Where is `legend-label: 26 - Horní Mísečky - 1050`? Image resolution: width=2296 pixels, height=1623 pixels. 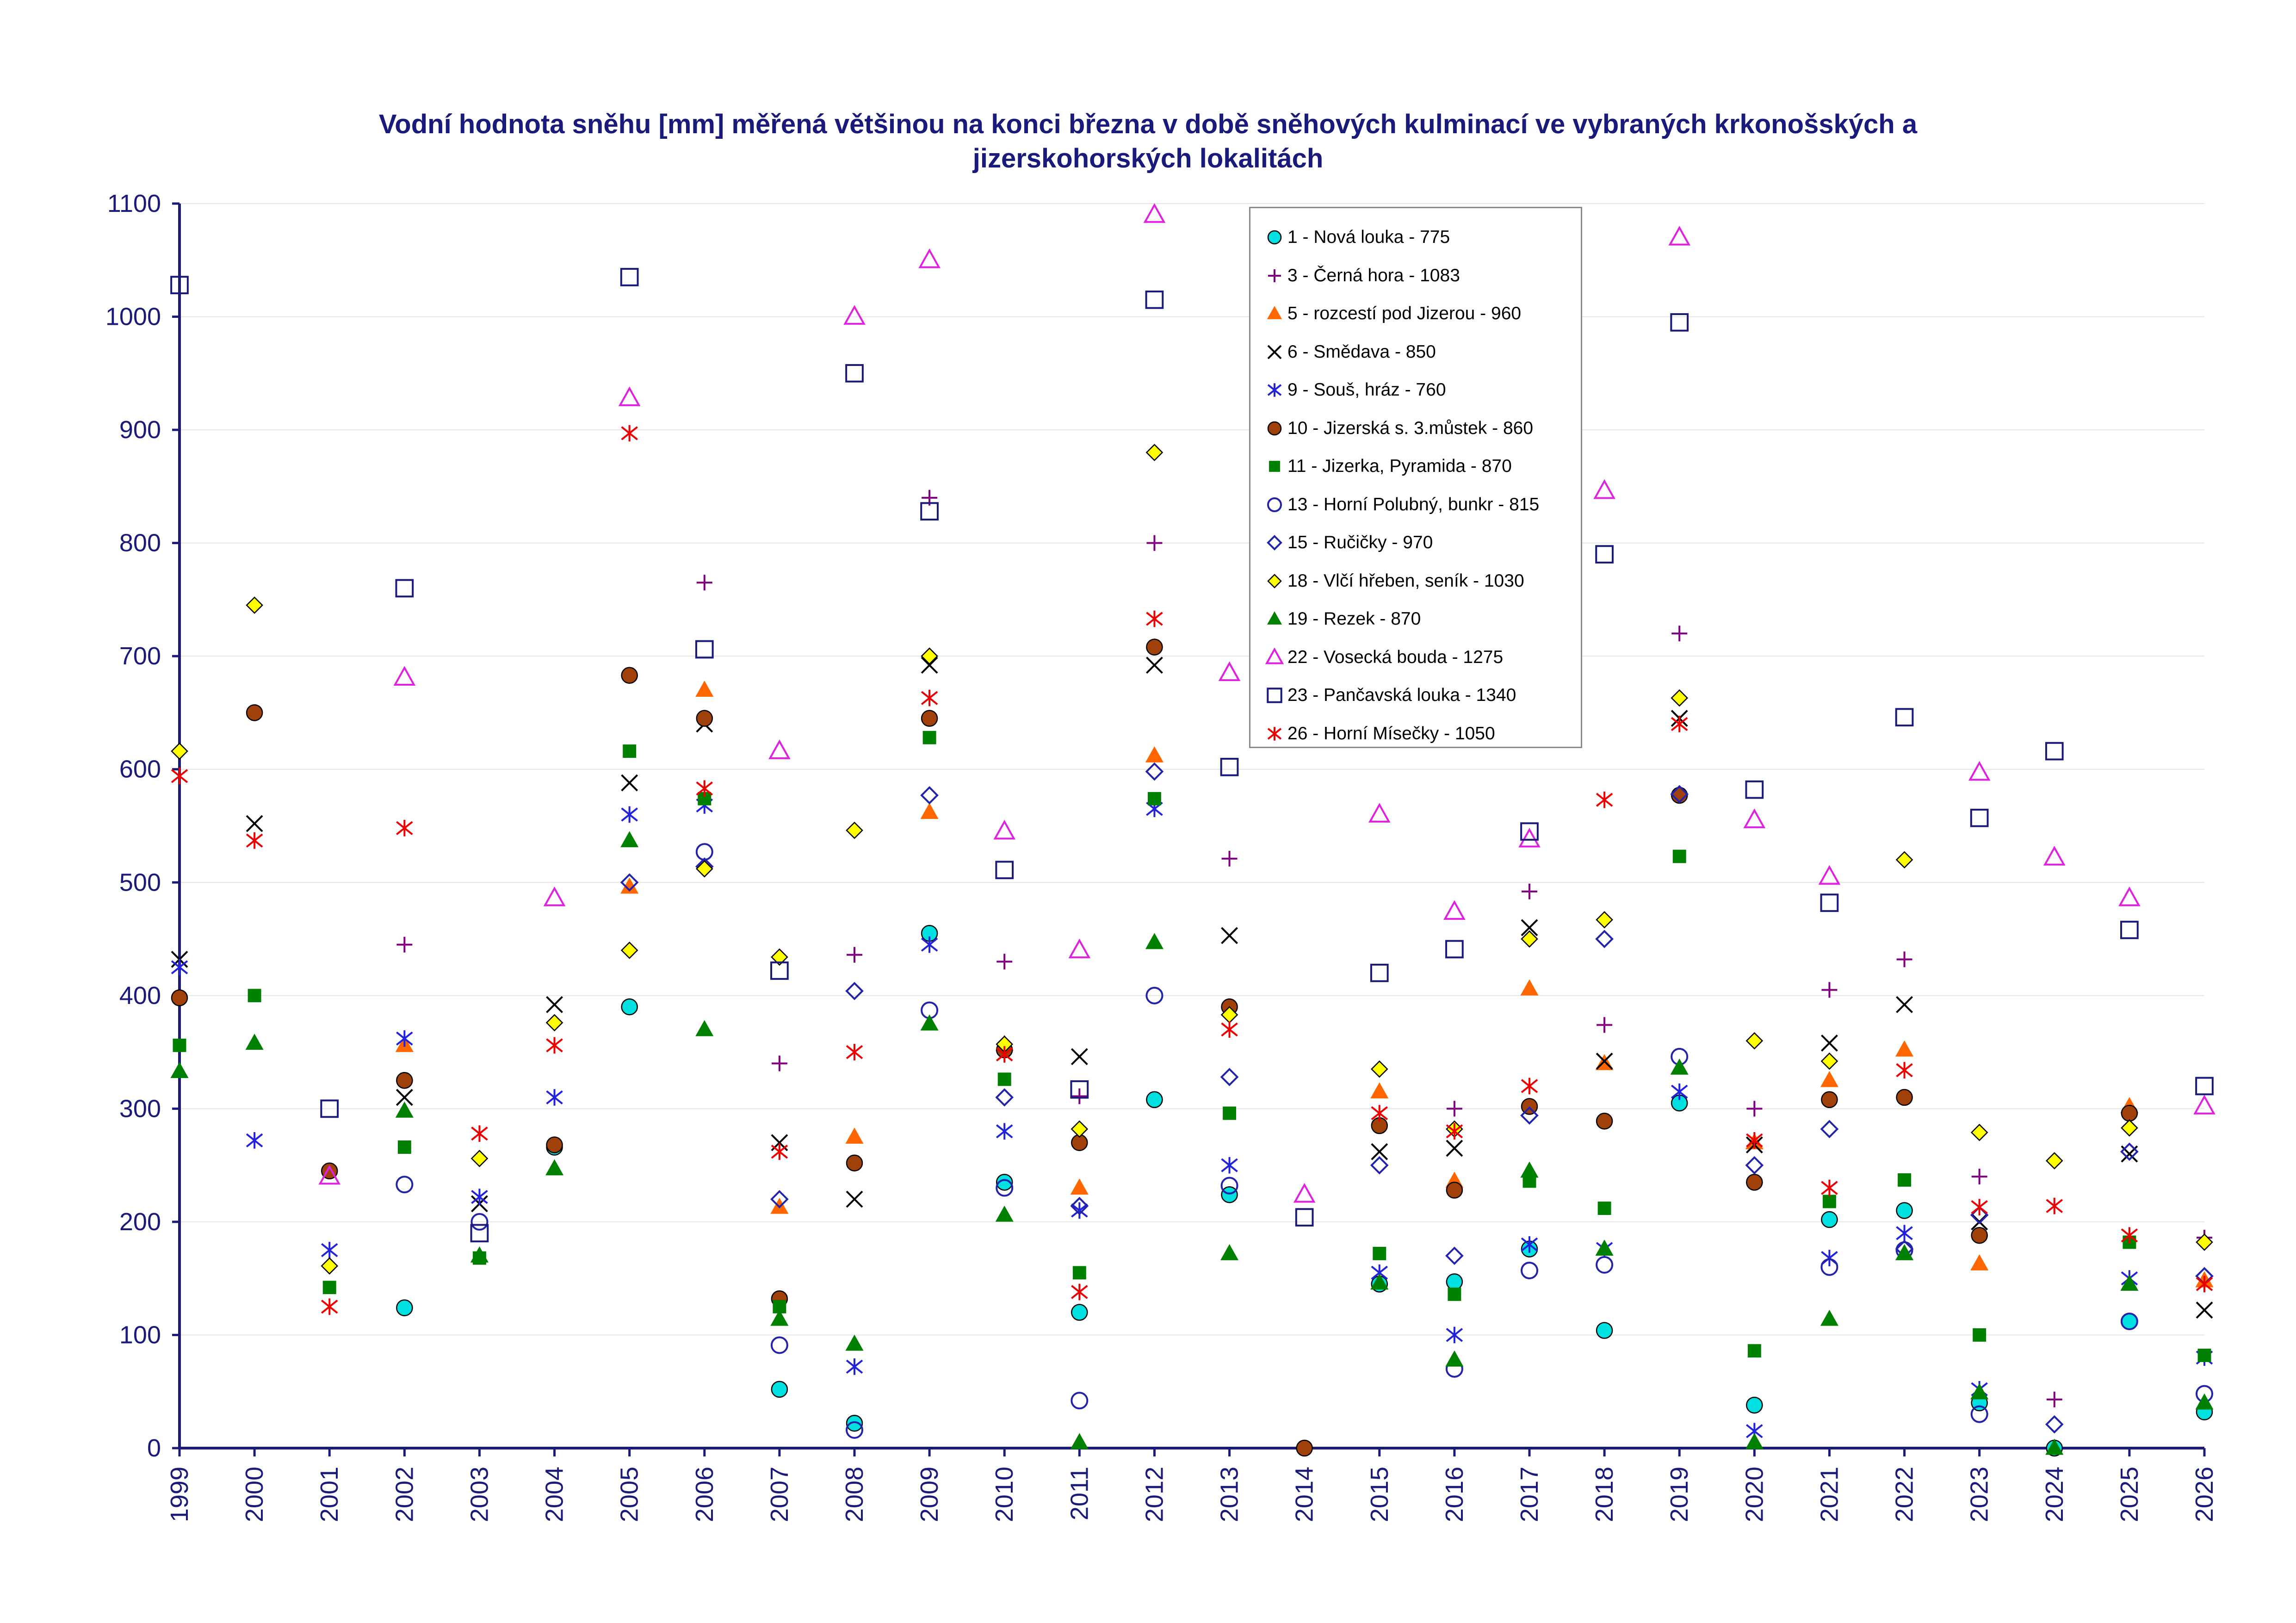 legend-label: 26 - Horní Mísečky - 1050 is located at coordinates (1391, 733).